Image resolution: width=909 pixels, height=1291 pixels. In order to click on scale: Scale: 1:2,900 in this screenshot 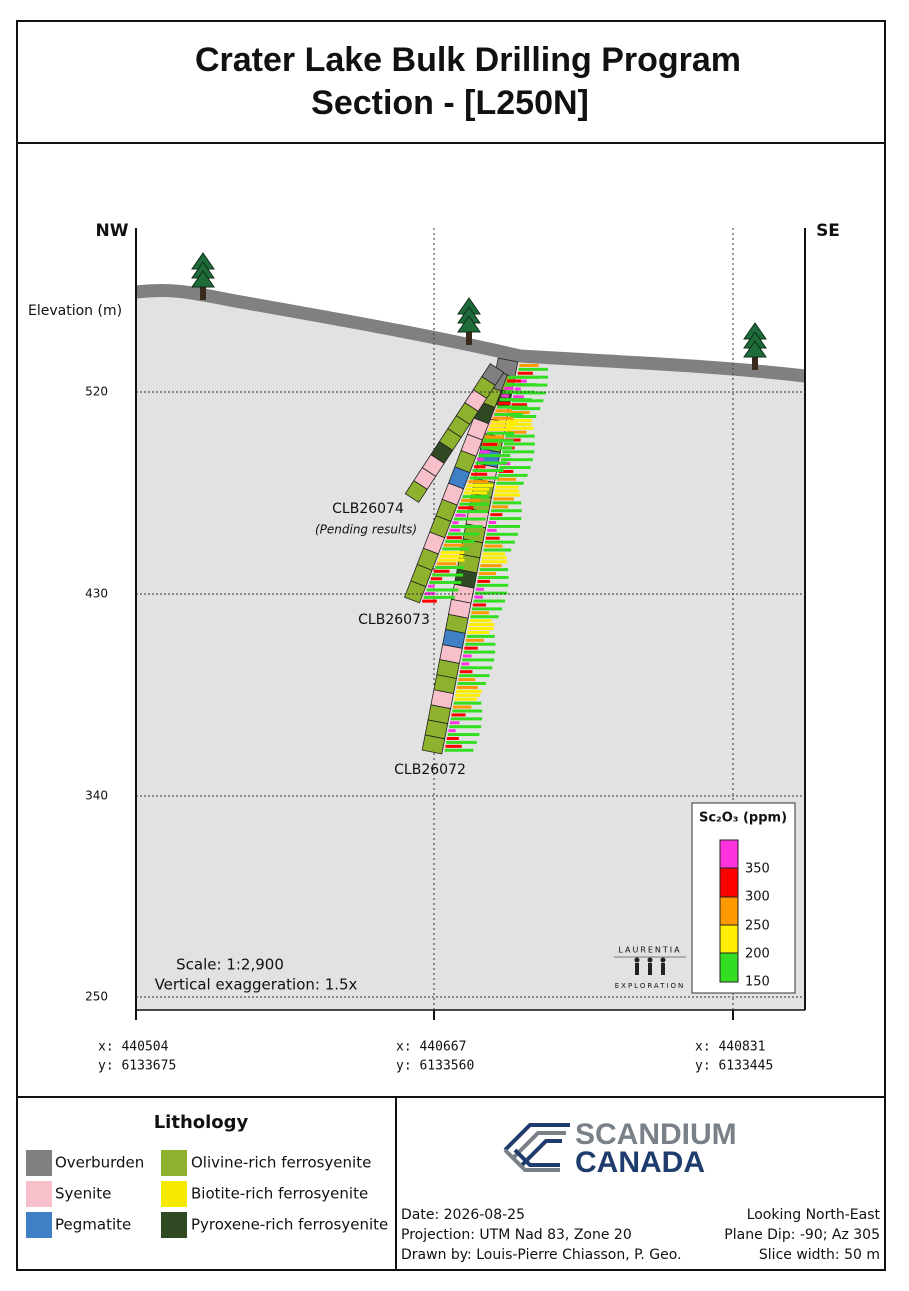, I will do `click(230, 965)`.